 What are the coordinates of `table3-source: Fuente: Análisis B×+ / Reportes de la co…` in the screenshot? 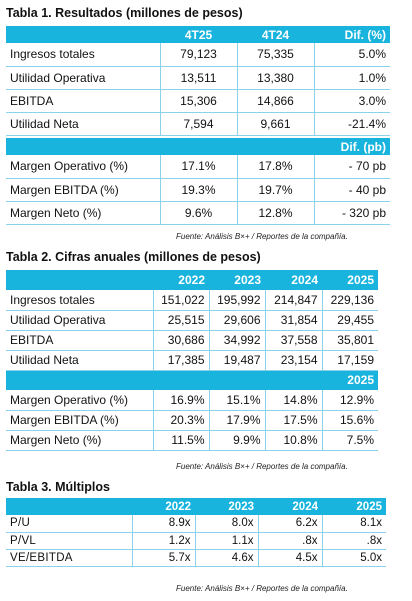 It's located at (262, 588).